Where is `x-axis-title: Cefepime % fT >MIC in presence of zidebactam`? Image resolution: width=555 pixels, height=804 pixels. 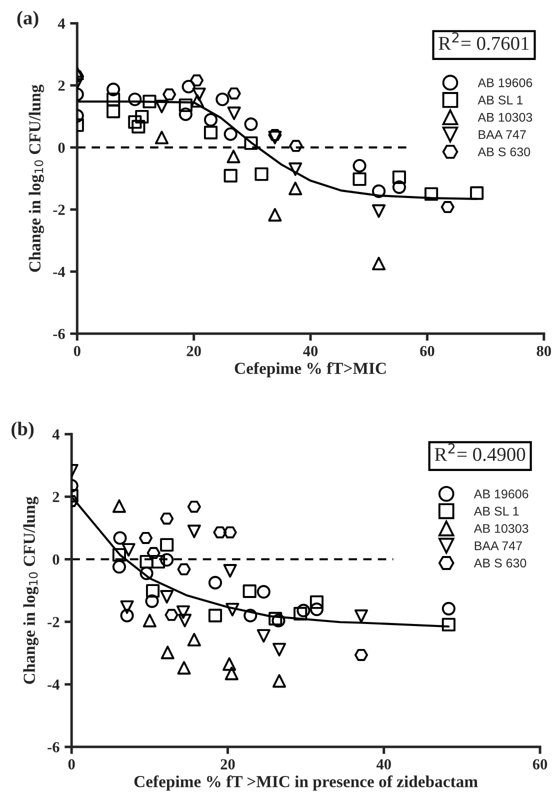
x-axis-title: Cefepime % fT >MIC in presence of zidebactam is located at coordinates (306, 783).